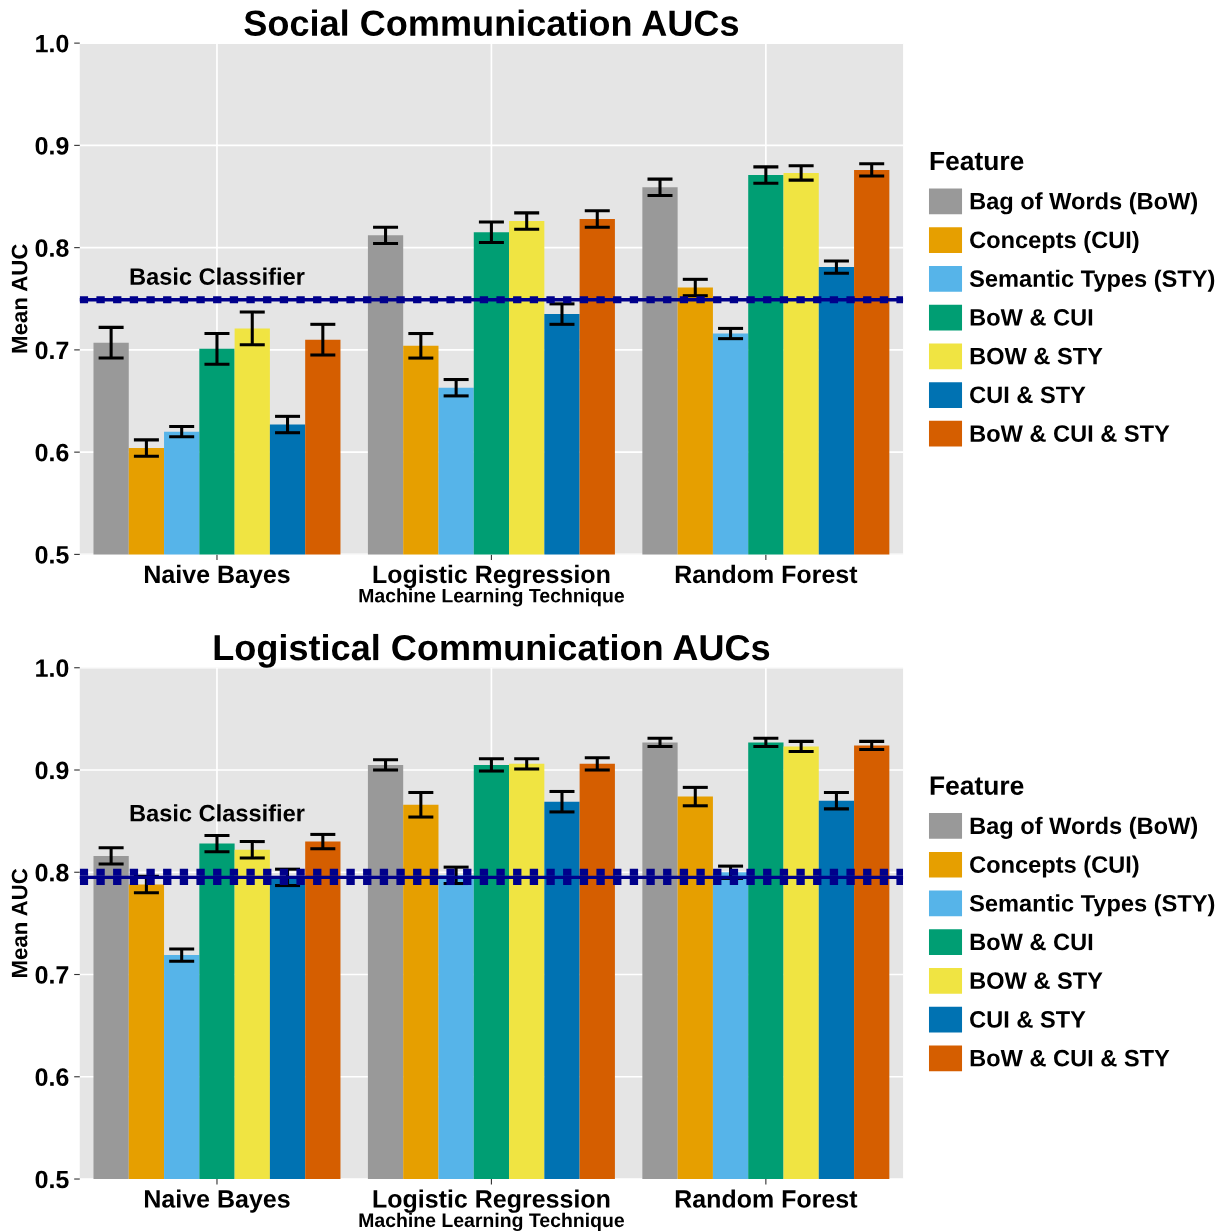  I want to click on chart-title: Social Communication AUCs, so click(491, 22).